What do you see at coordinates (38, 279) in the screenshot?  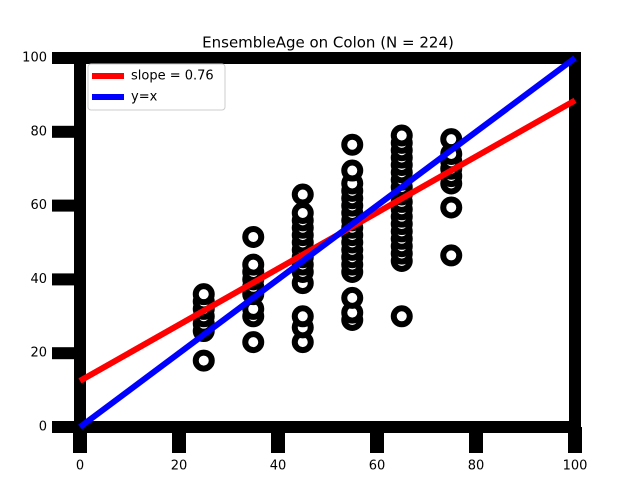 I see `y-tick-label: 40` at bounding box center [38, 279].